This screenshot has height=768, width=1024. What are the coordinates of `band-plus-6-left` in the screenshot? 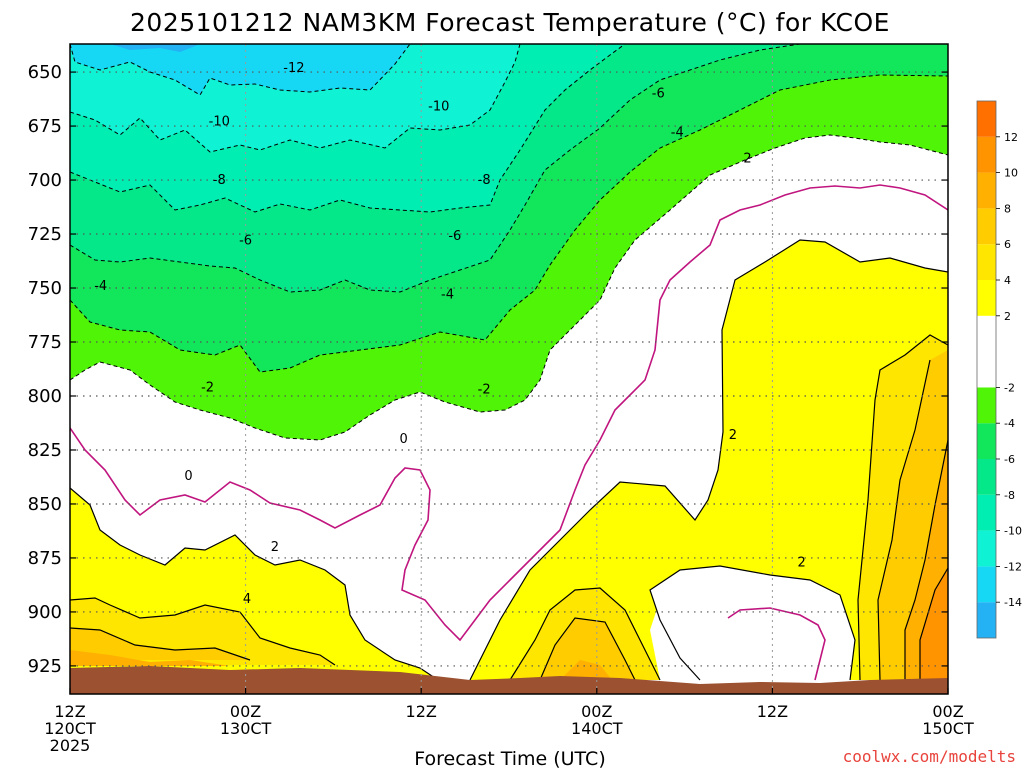 It's located at (160, 644).